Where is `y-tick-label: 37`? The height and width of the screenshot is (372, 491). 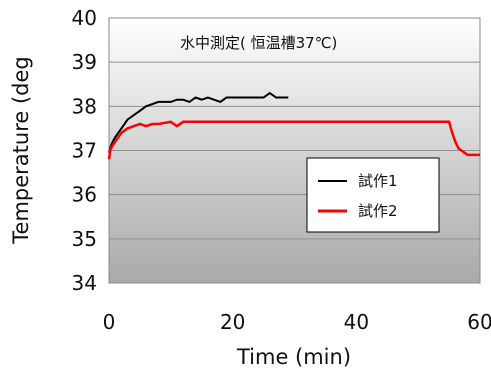
y-tick-label: 37 is located at coordinates (84, 151).